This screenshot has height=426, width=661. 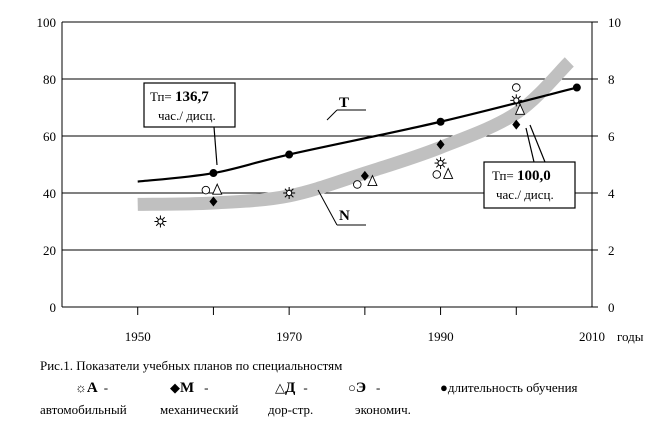 What do you see at coordinates (530, 145) in the screenshot?
I see `annotation-2-pointer-left` at bounding box center [530, 145].